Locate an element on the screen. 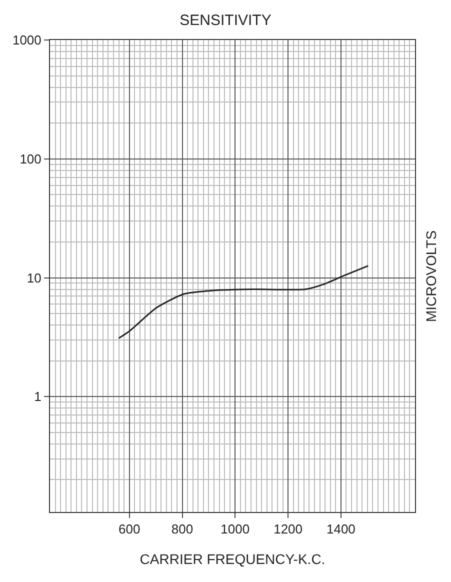 This screenshot has height=582, width=451. x-tick-label: 600 is located at coordinates (129, 529).